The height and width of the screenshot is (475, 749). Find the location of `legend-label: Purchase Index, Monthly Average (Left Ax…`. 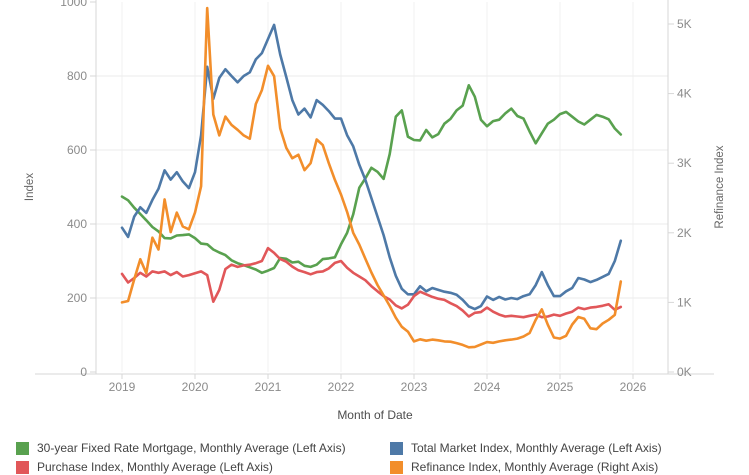

legend-label: Purchase Index, Monthly Average (Left Ax… is located at coordinates (155, 467).